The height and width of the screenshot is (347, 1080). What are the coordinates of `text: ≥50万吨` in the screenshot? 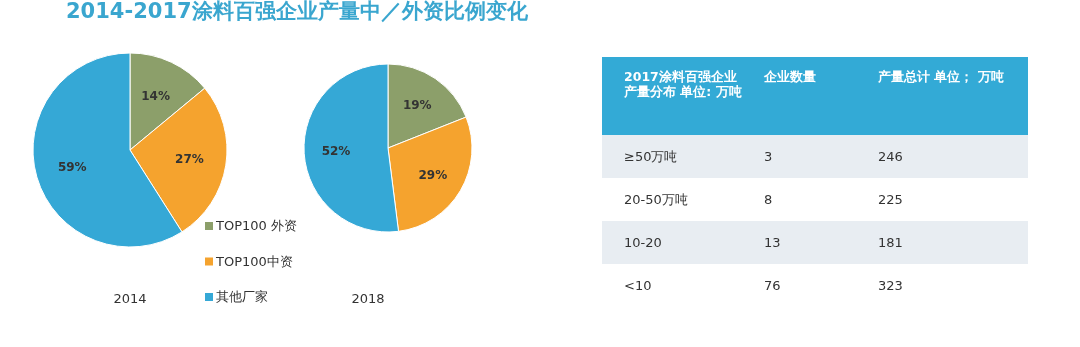 It's located at (672, 156).